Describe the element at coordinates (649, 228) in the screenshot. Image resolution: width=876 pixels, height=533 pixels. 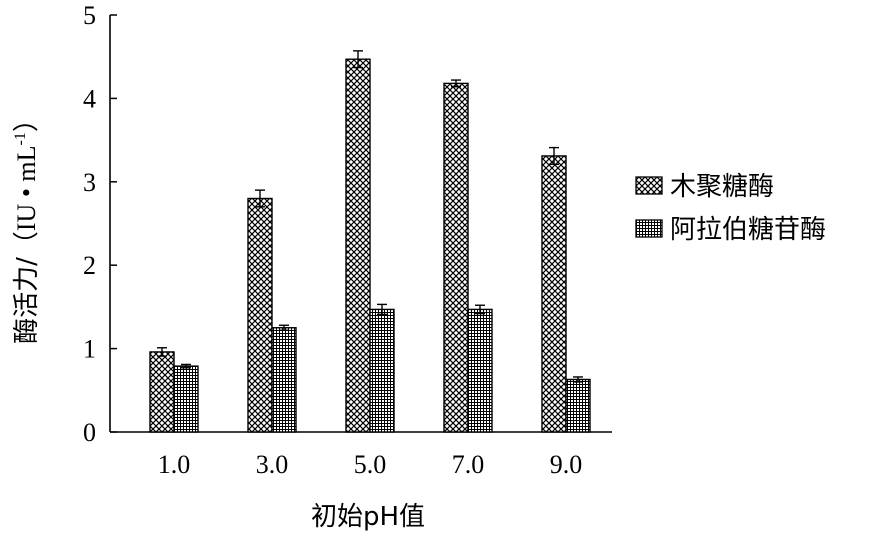
I see `legend-swatch-arabinosidase` at that location.